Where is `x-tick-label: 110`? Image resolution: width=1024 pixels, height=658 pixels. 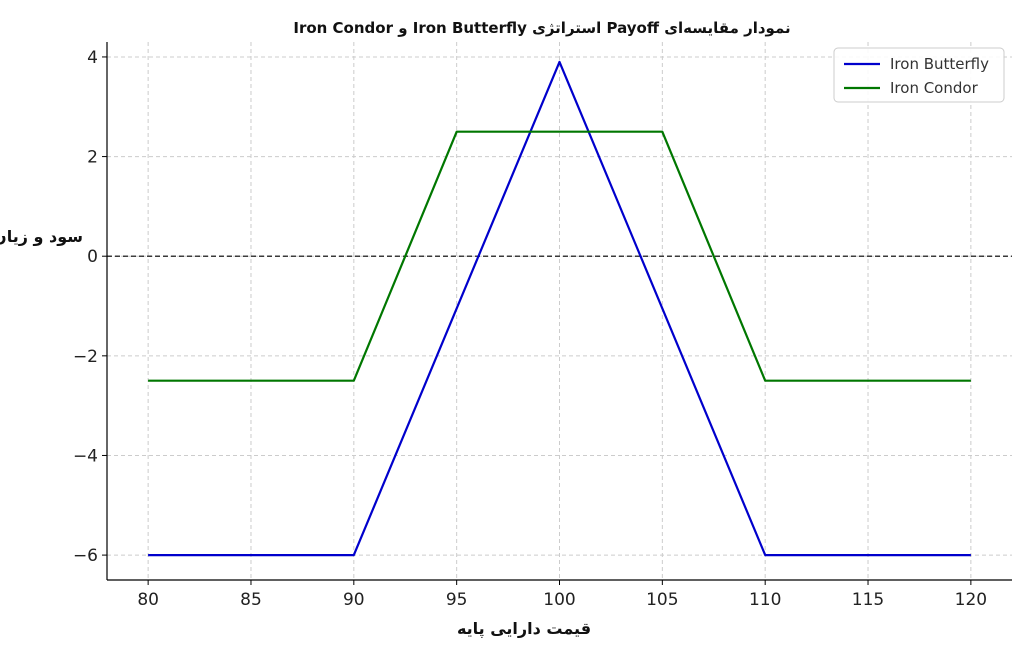
x-tick-label: 110 is located at coordinates (765, 600).